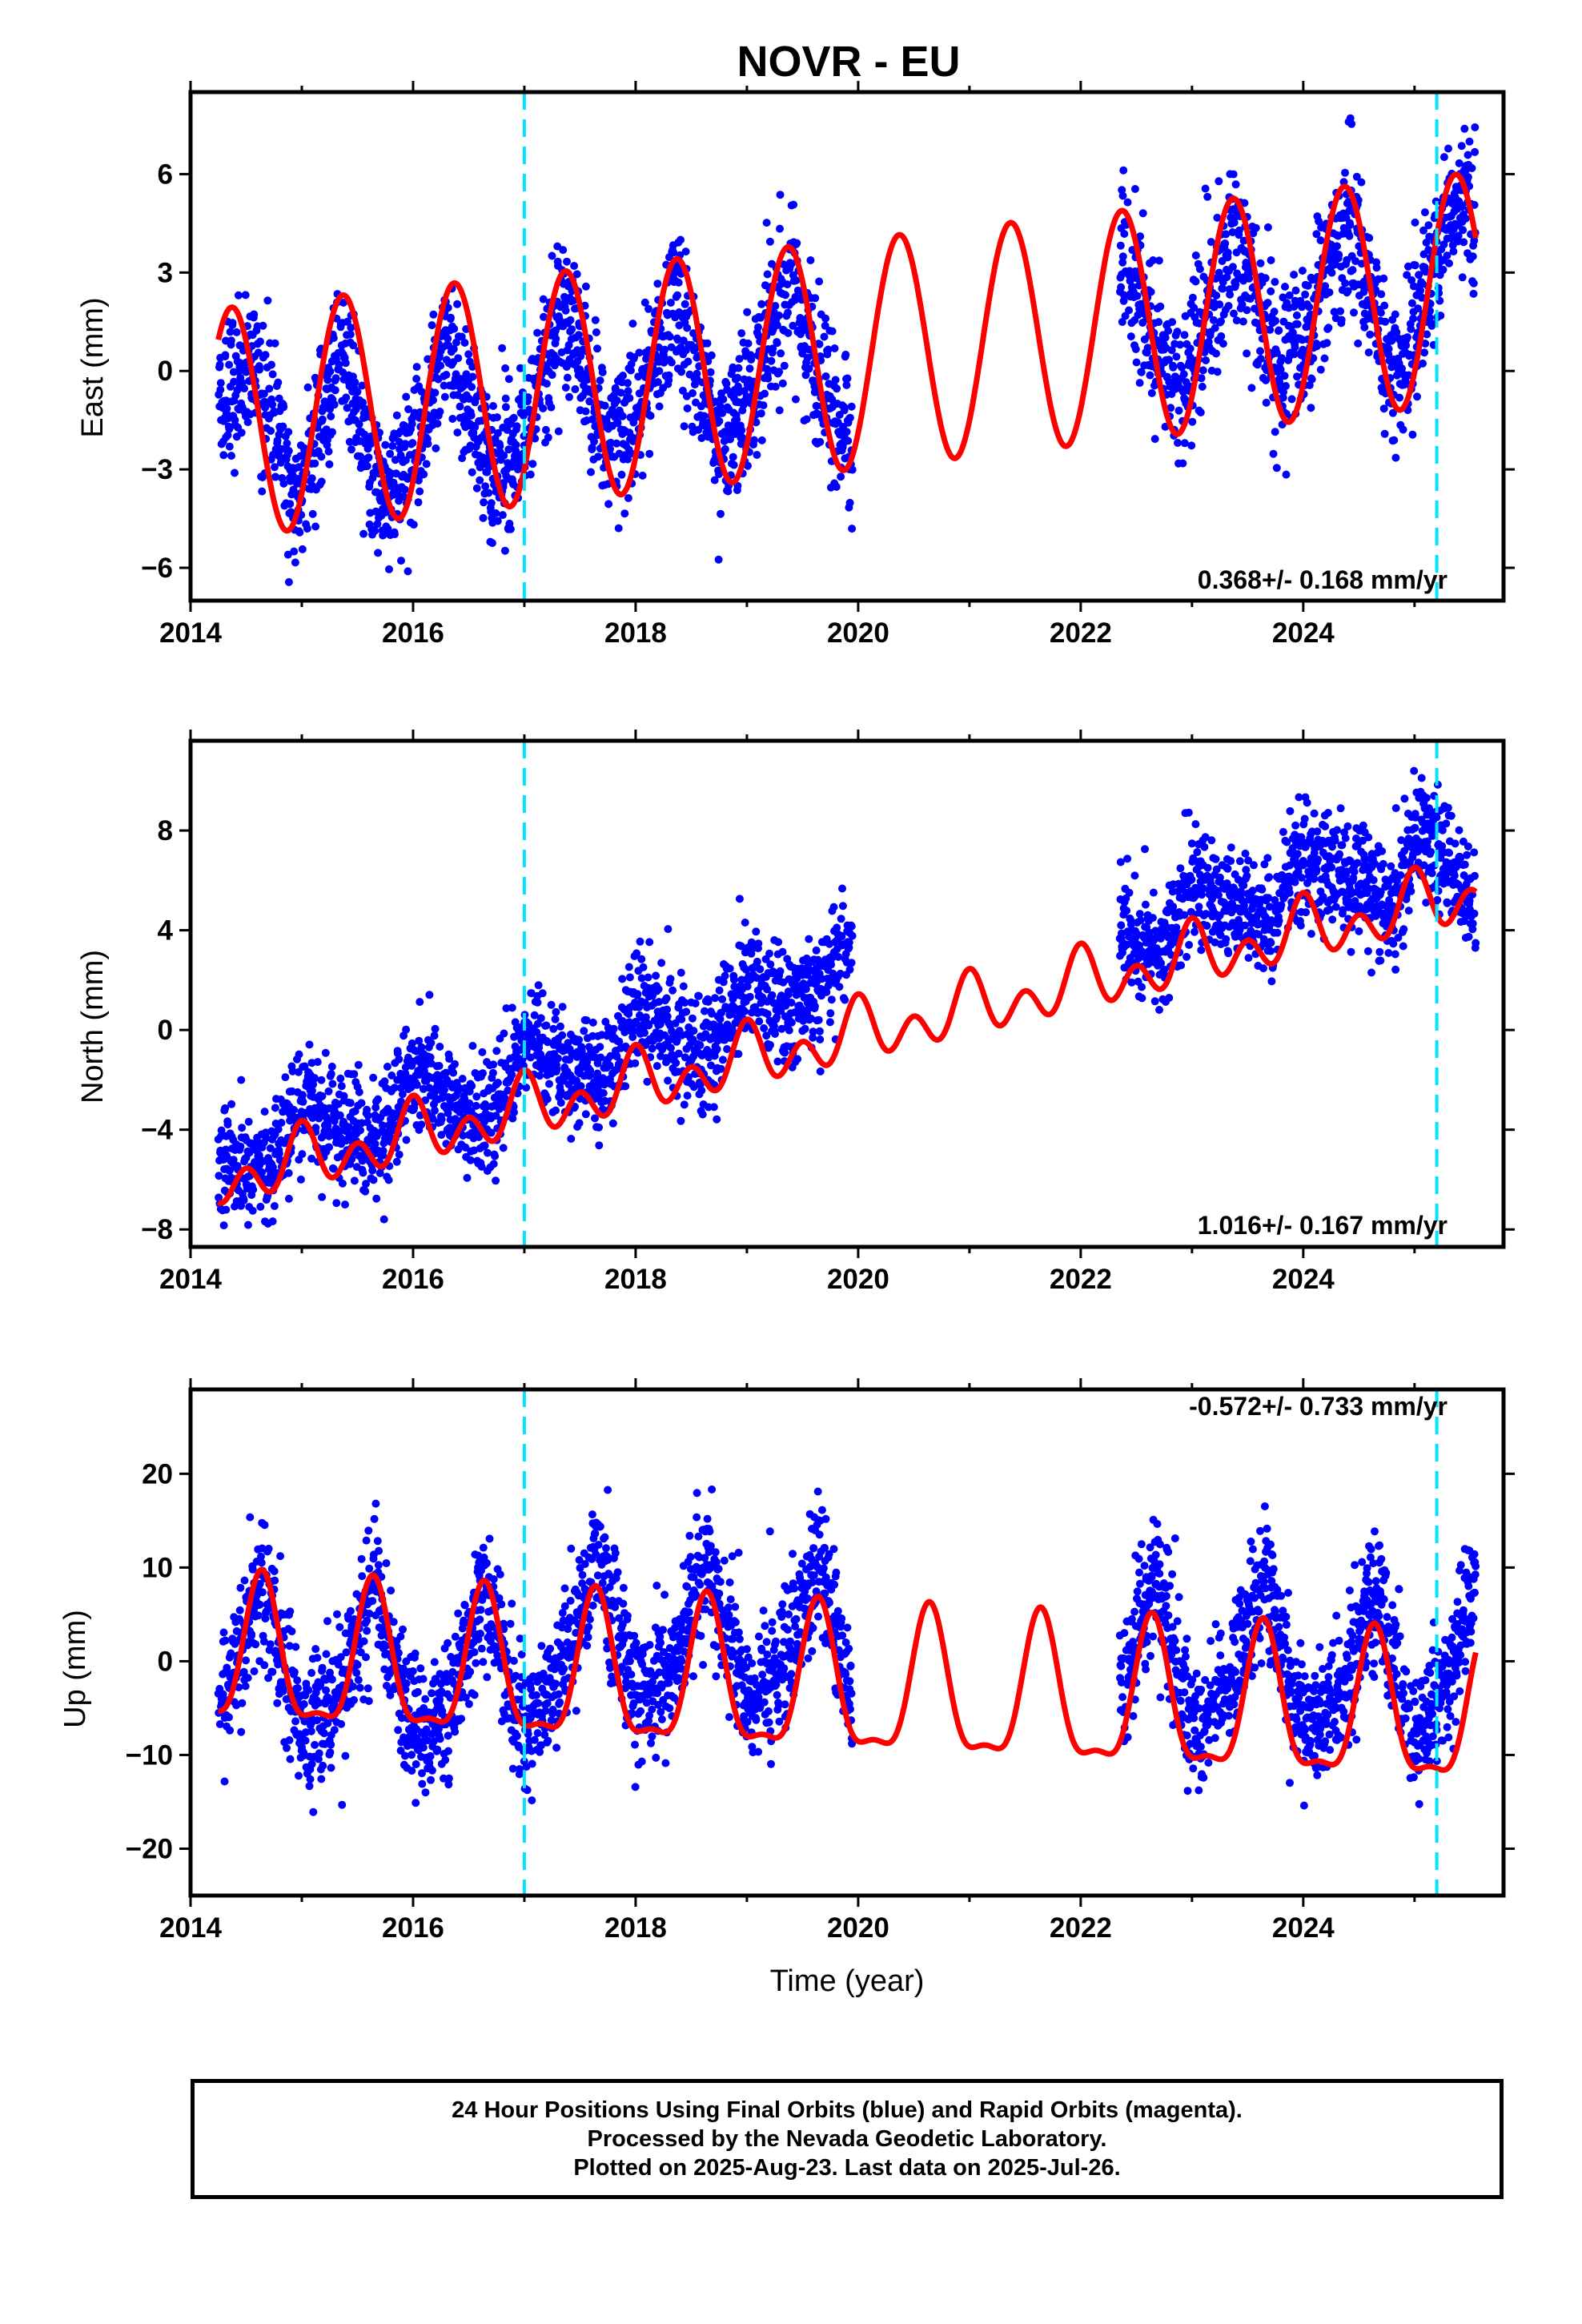 The image size is (1582, 2324). What do you see at coordinates (858, 633) in the screenshot?
I see `x-tick-label: 2020` at bounding box center [858, 633].